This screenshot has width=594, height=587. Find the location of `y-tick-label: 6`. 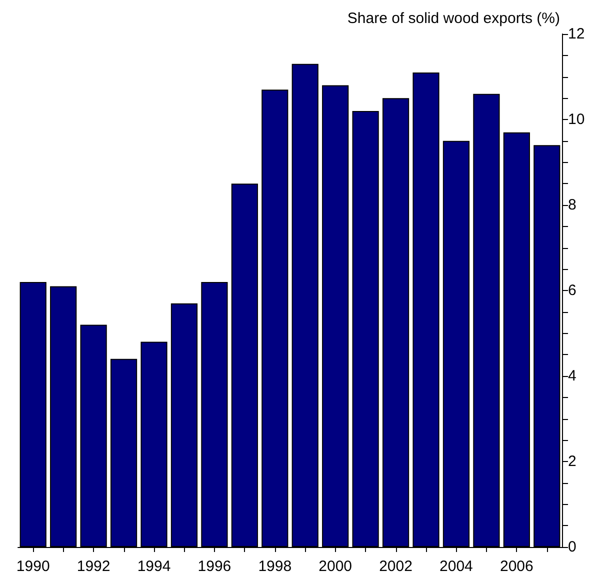

y-tick-label: 6 is located at coordinates (572, 290).